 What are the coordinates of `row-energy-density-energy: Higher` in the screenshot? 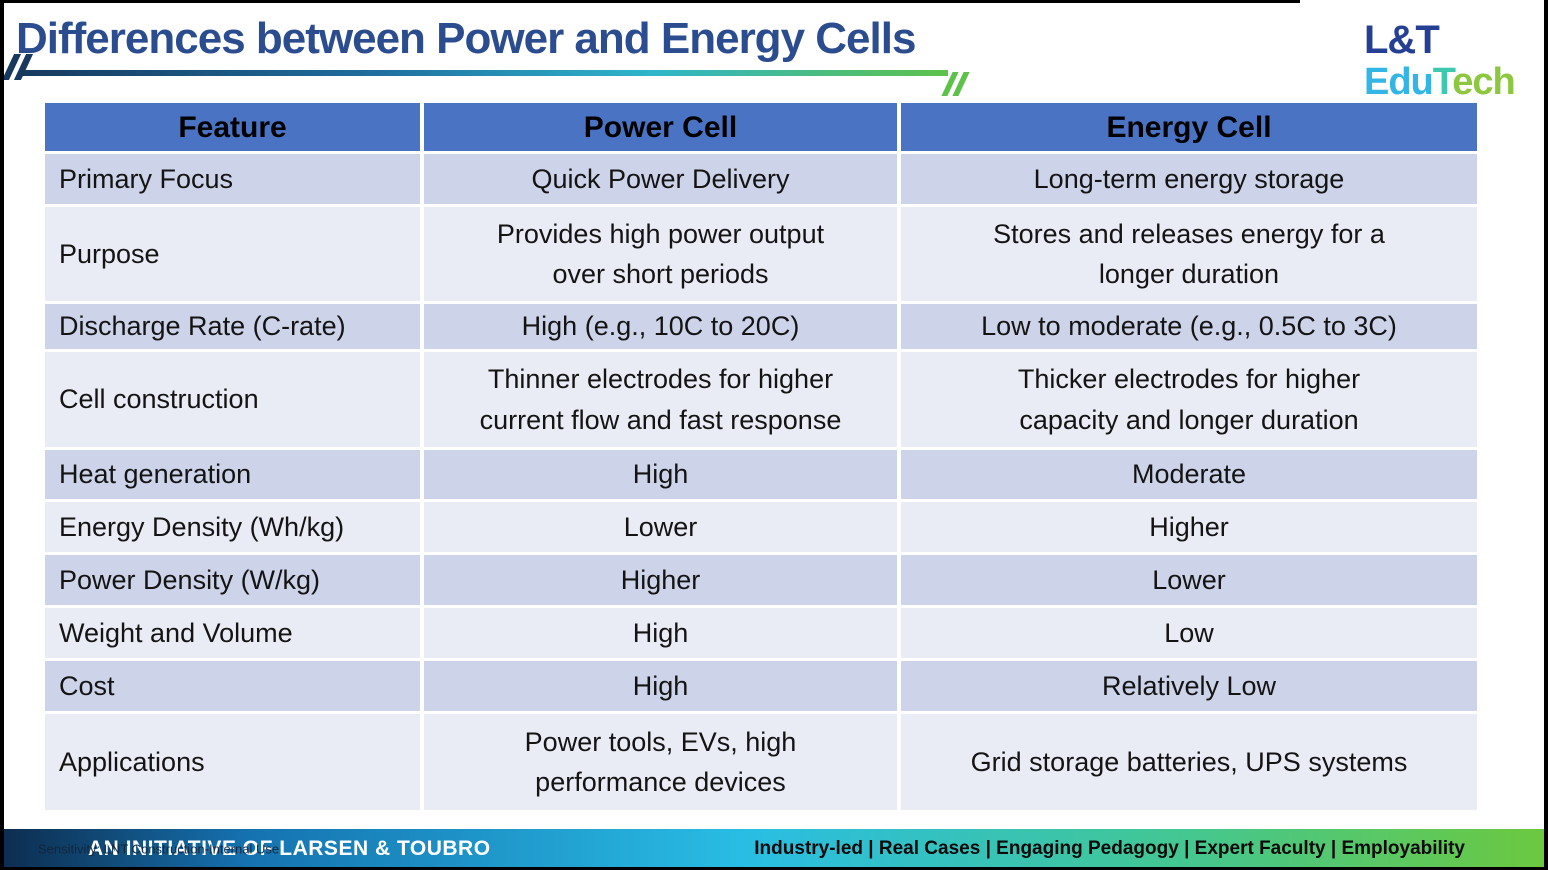 It's located at (1189, 527).